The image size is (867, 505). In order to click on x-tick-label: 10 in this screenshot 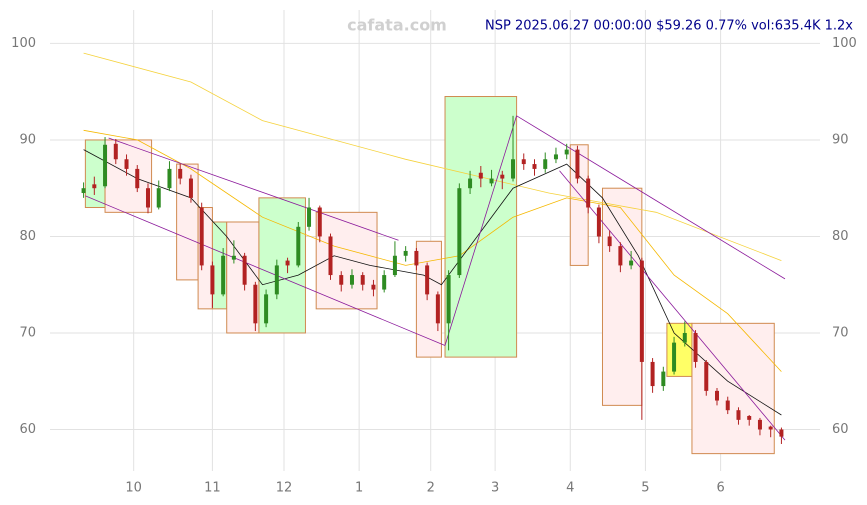, I will do `click(133, 488)`.